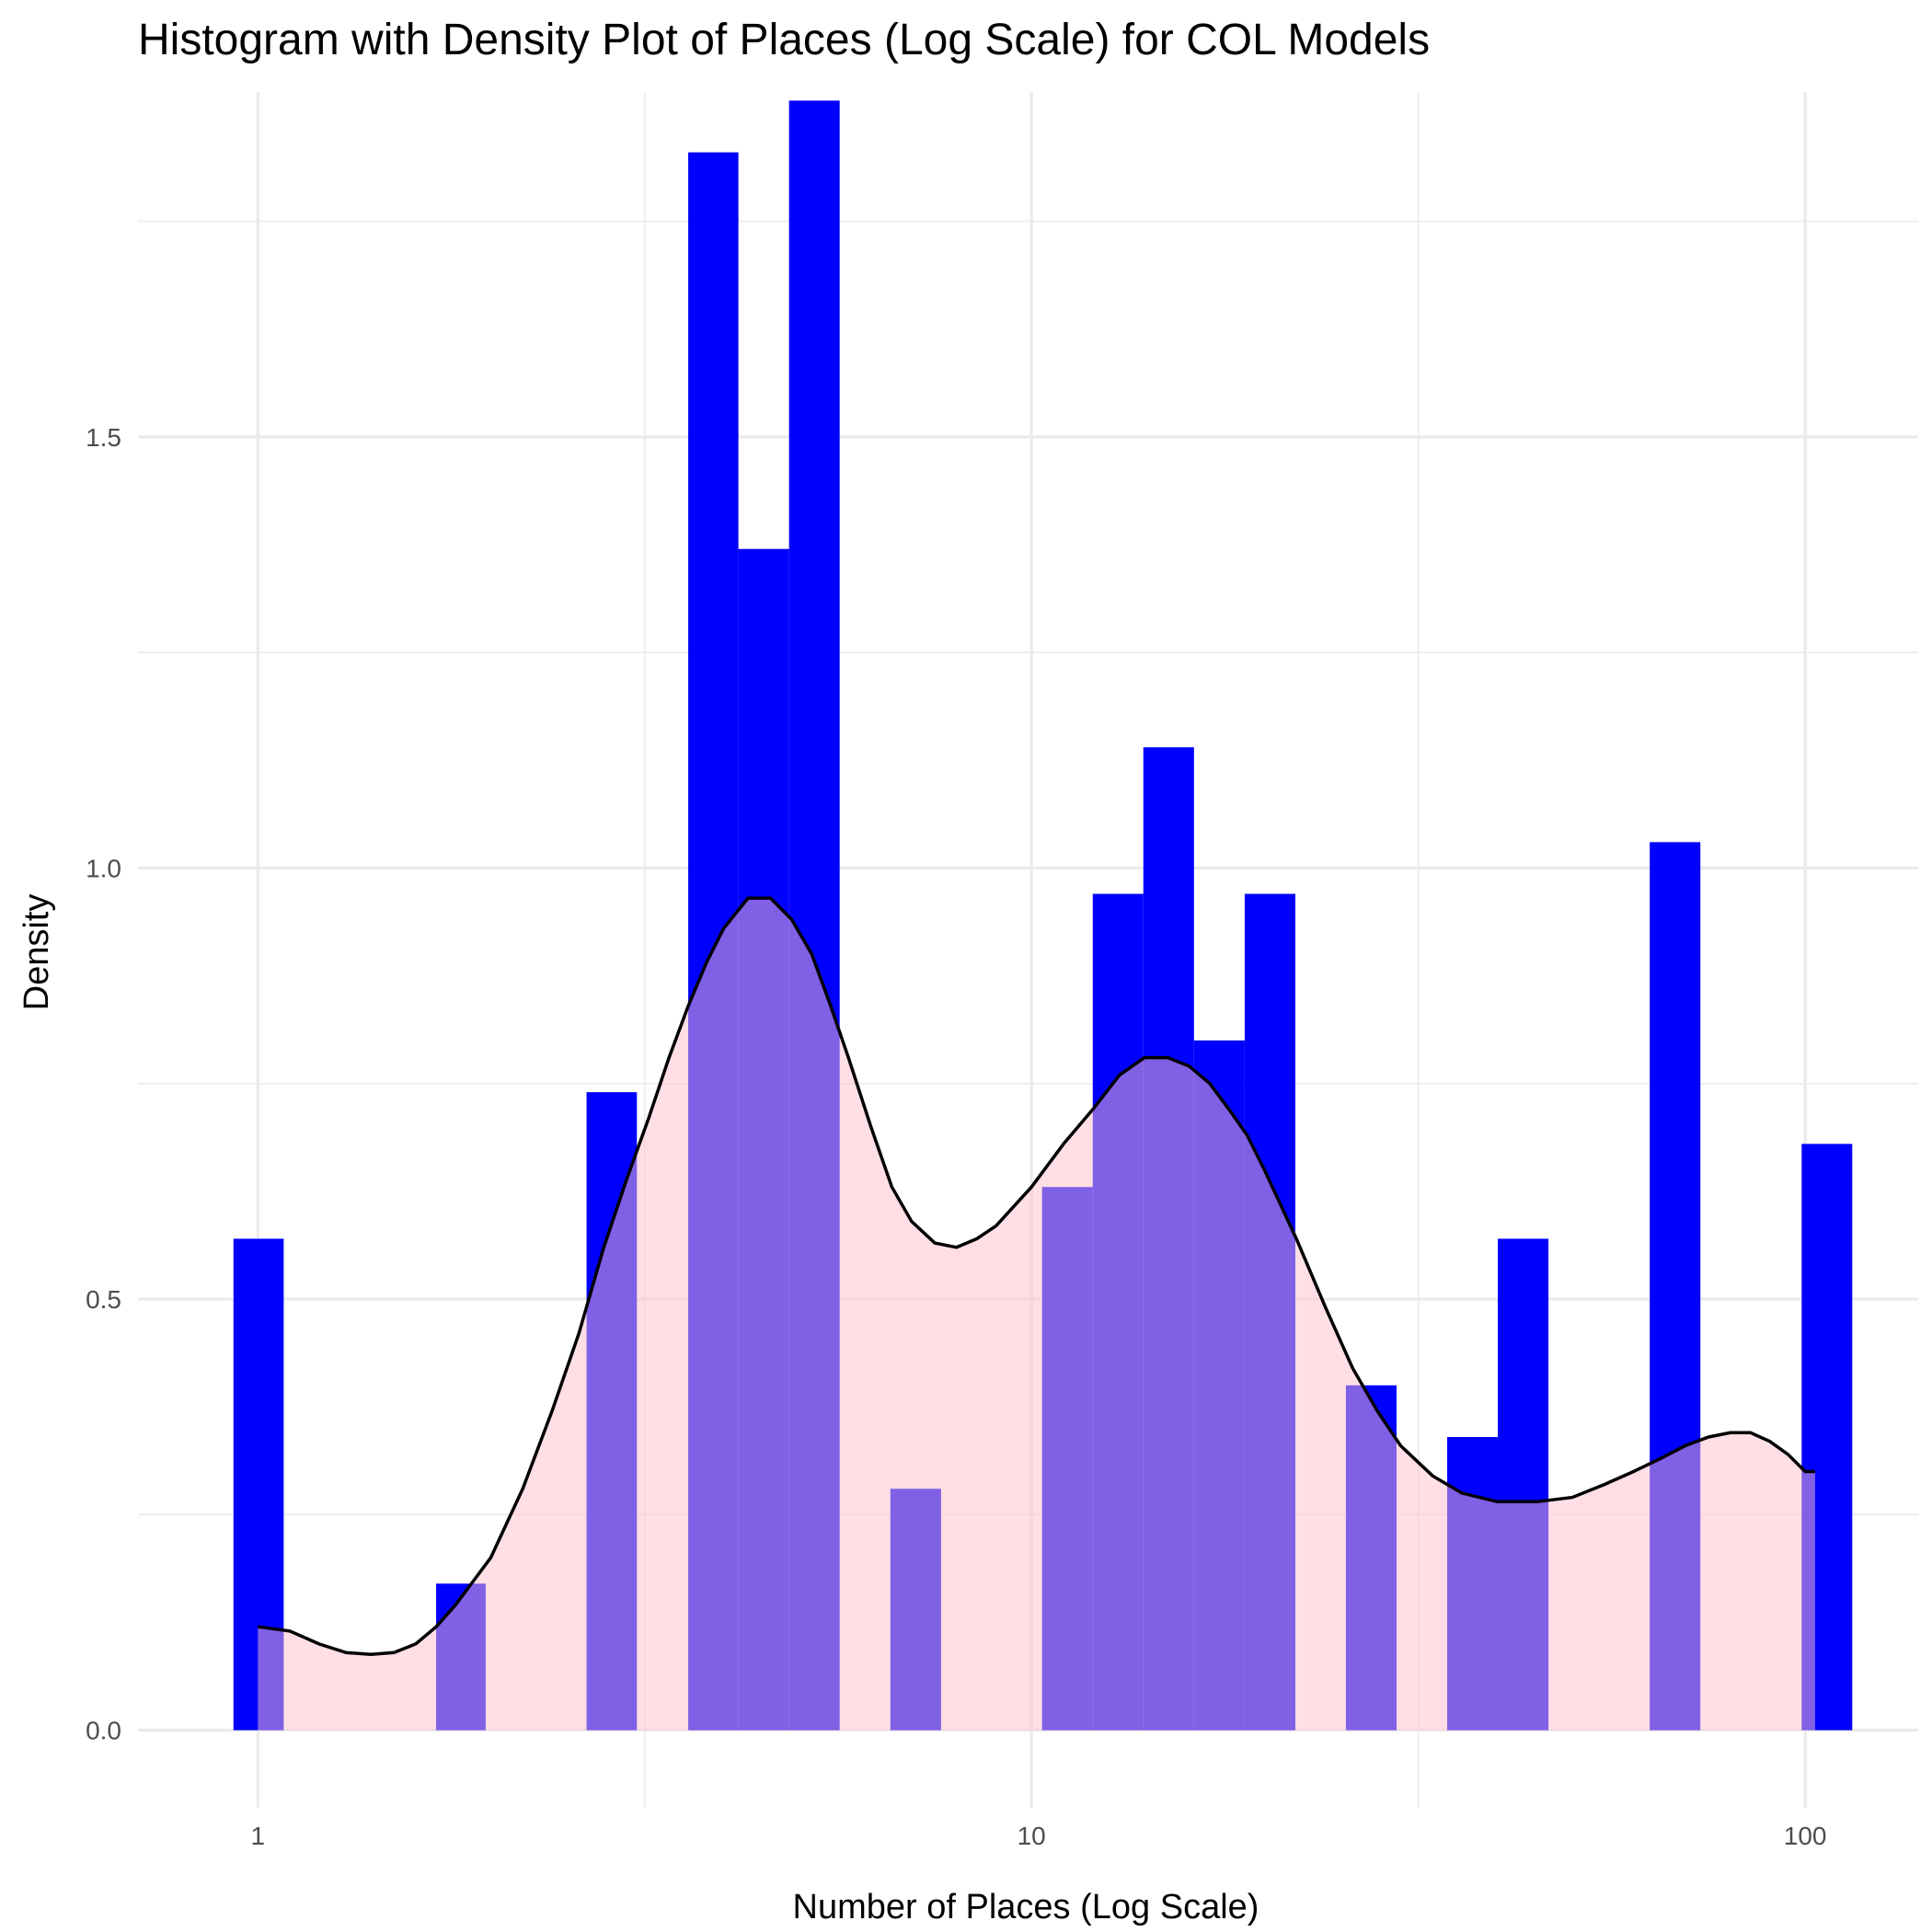 The width and height of the screenshot is (1932, 1932). I want to click on y-tick-label: 0.5, so click(103, 1299).